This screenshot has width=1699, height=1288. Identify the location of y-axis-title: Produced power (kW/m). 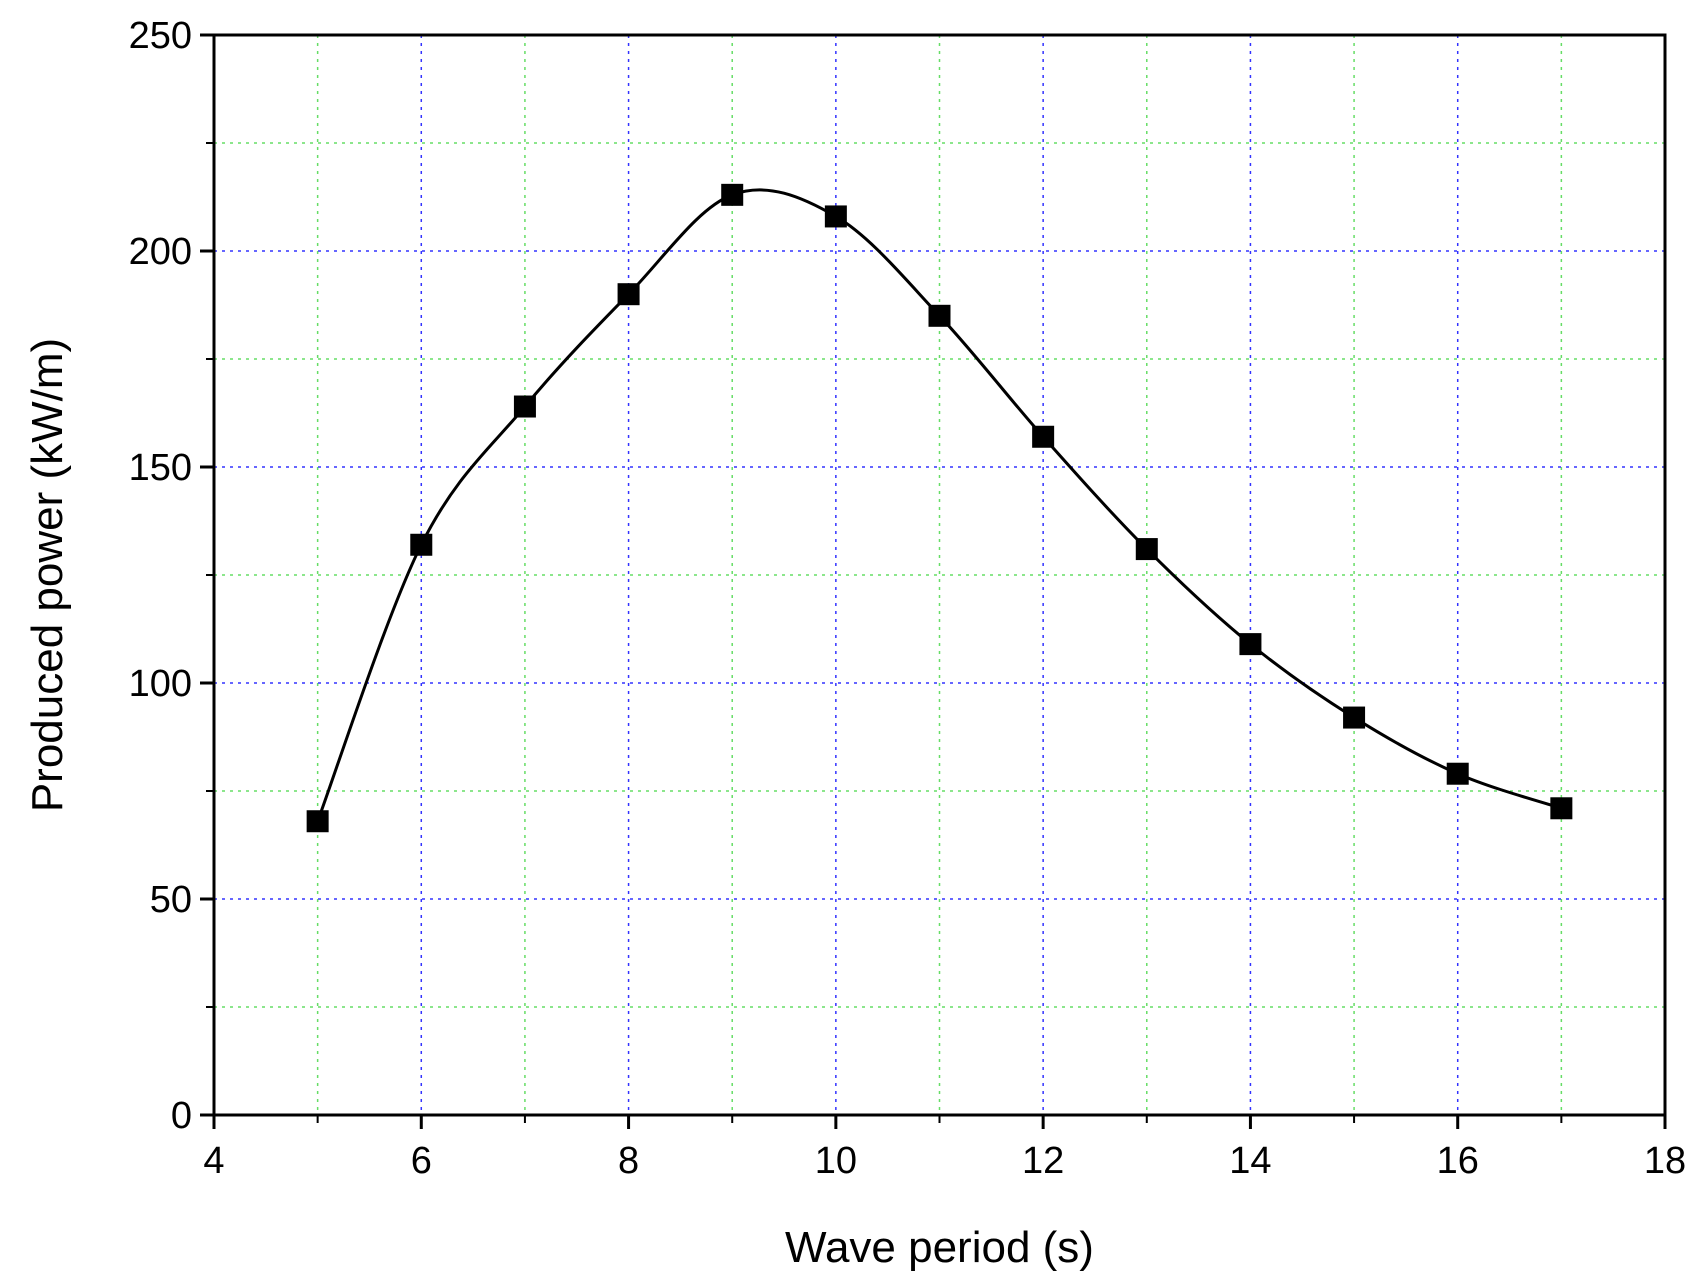
(47, 575).